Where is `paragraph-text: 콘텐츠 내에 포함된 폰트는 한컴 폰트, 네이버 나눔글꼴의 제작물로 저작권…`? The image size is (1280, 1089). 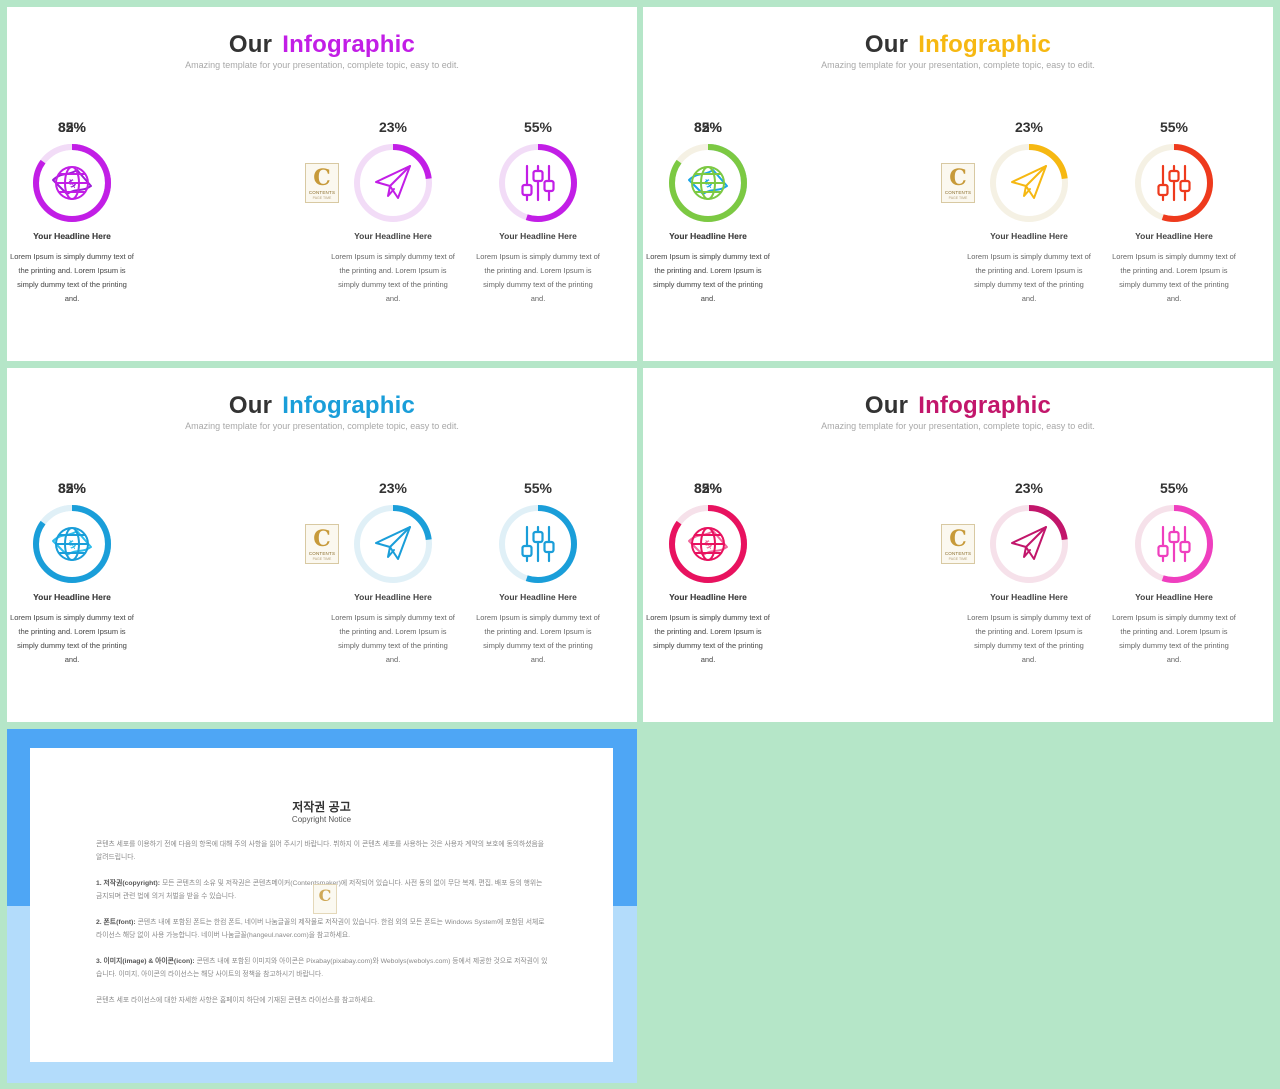
paragraph-text: 콘텐츠 내에 포함된 폰트는 한컴 폰트, 네이버 나눔글꼴의 제작물로 저작권… is located at coordinates (320, 929).